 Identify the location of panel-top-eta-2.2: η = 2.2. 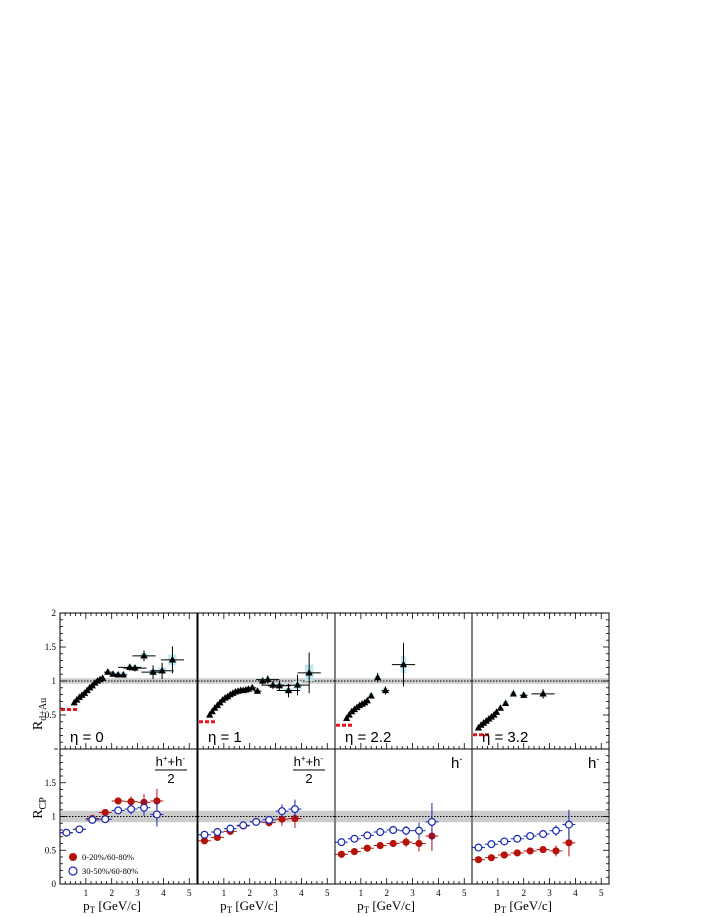
(403, 681).